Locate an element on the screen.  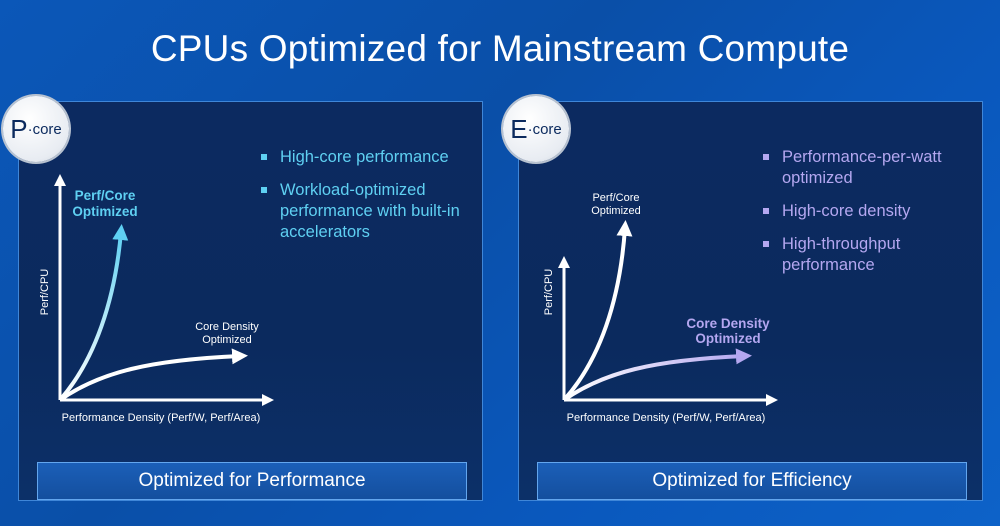
p-core-badge-suffix: ·core is located at coordinates (44, 129).